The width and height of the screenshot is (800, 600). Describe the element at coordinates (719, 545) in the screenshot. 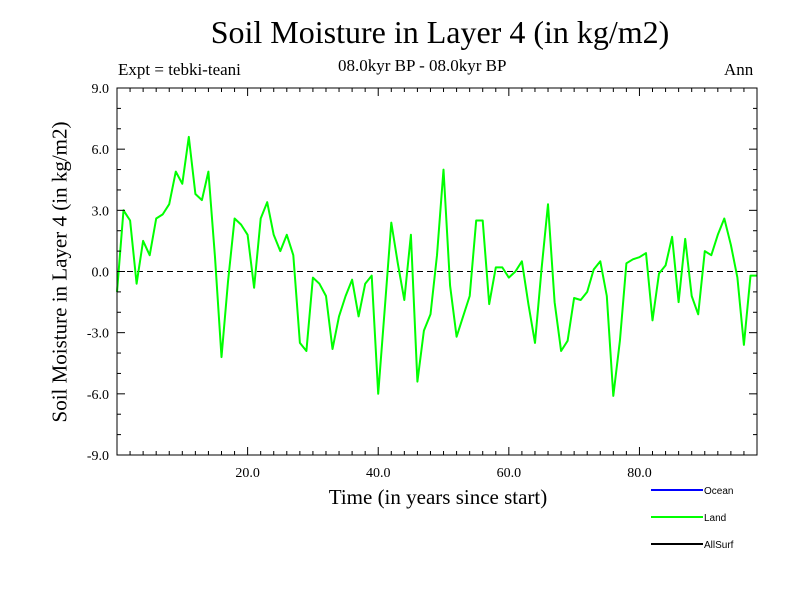

I see `legend-label-allsurf: AllSurf` at that location.